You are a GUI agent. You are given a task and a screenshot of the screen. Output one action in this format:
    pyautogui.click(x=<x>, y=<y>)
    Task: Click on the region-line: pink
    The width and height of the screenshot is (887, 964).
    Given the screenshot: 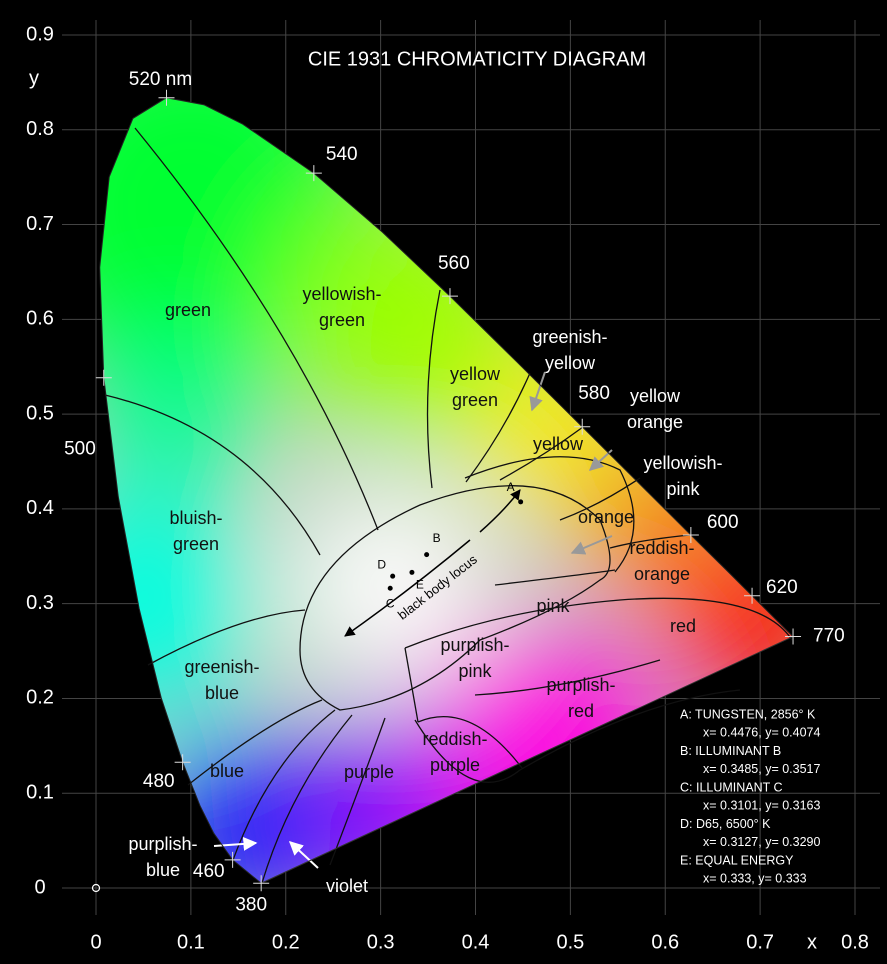 What is the action you would take?
    pyautogui.click(x=683, y=489)
    